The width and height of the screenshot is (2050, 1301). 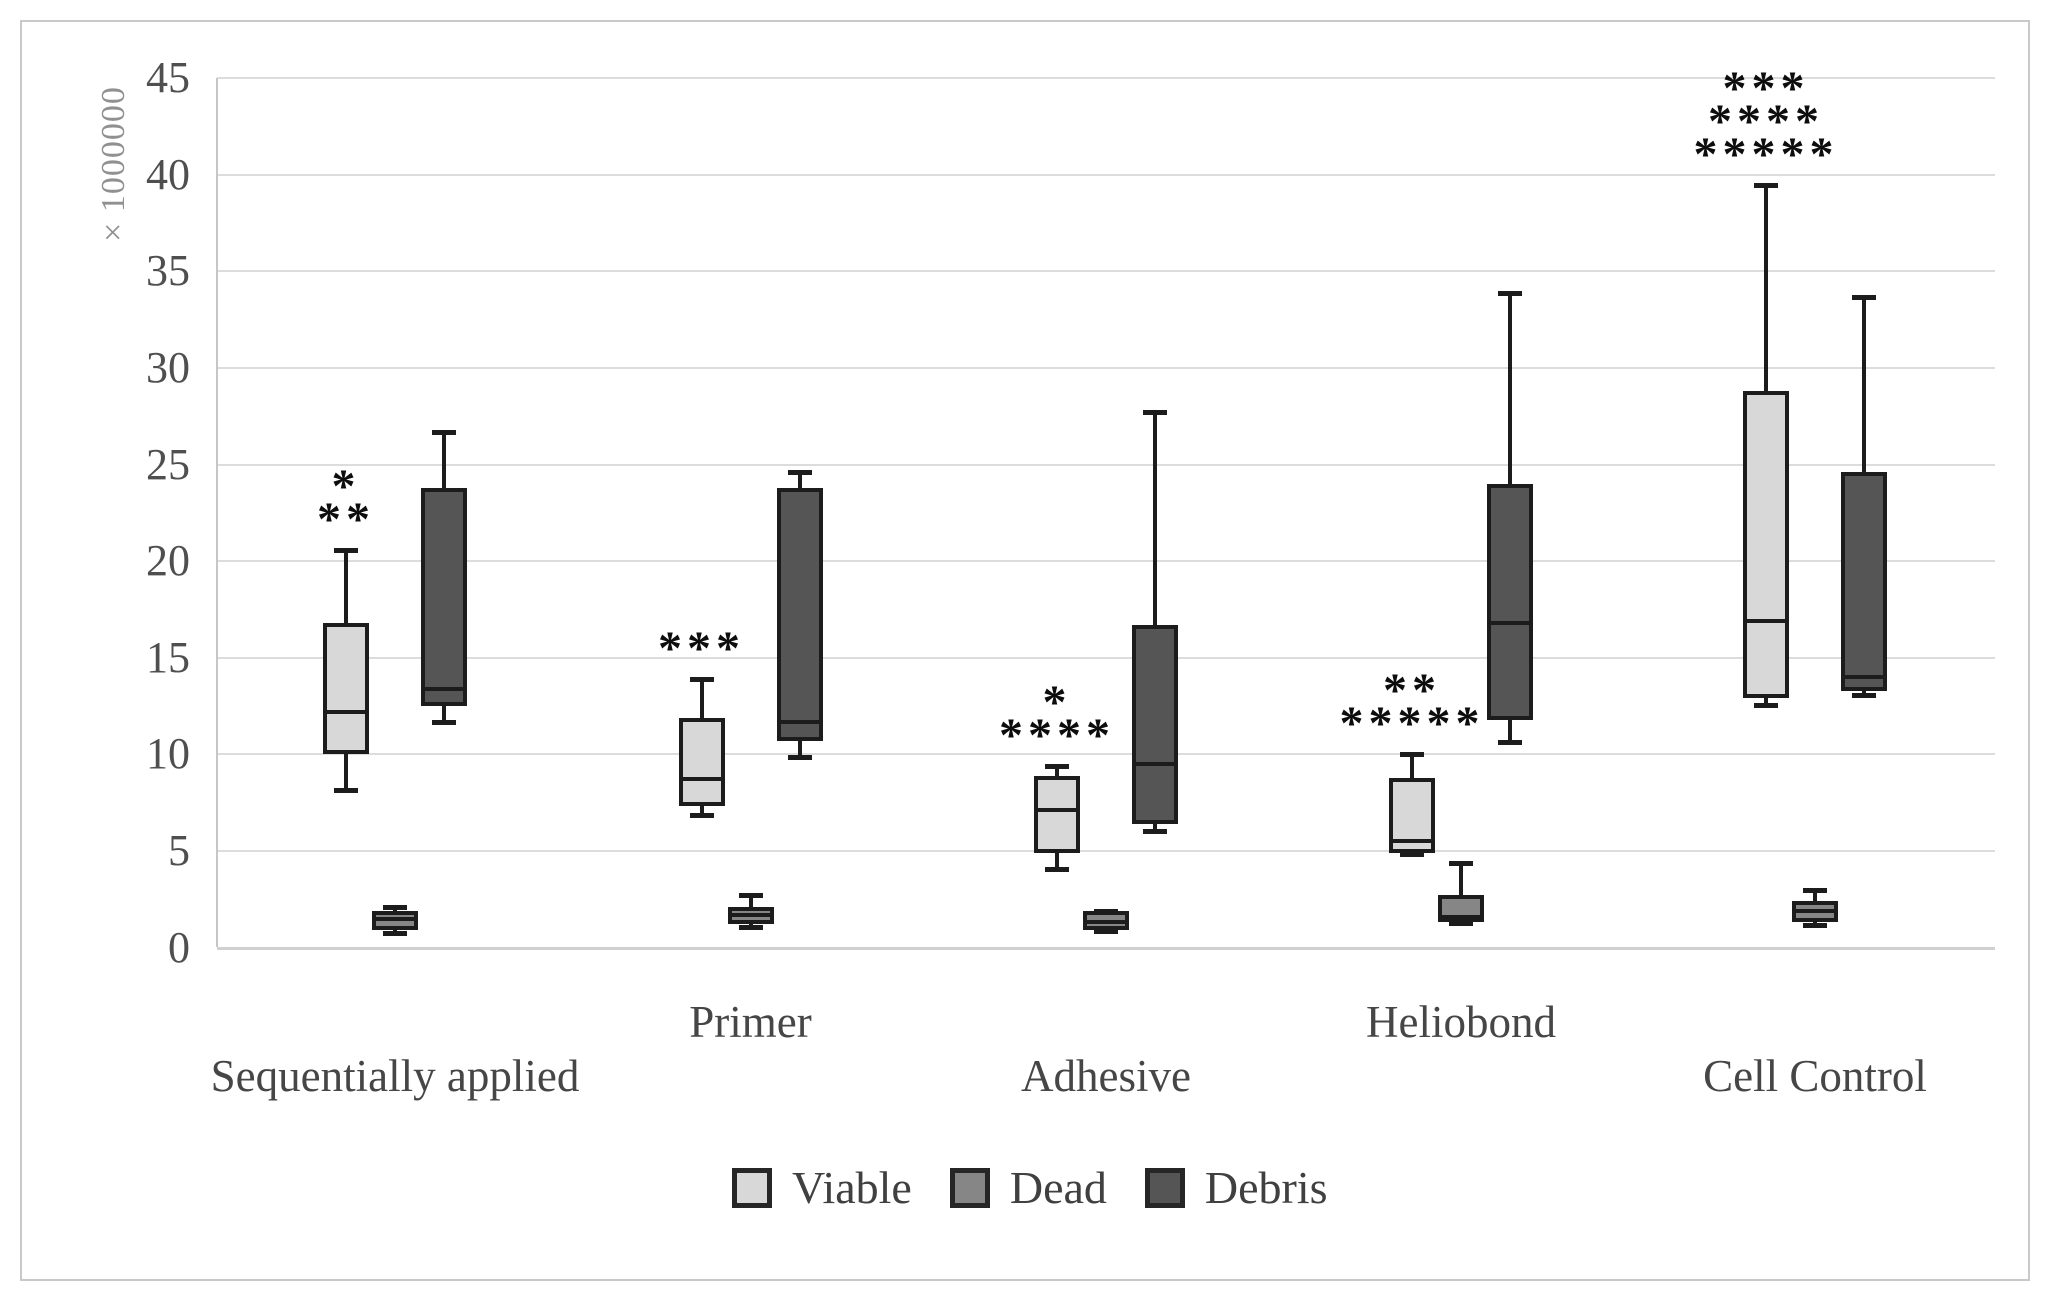 What do you see at coordinates (1266, 1187) in the screenshot?
I see `legend-label-debris: Debris` at bounding box center [1266, 1187].